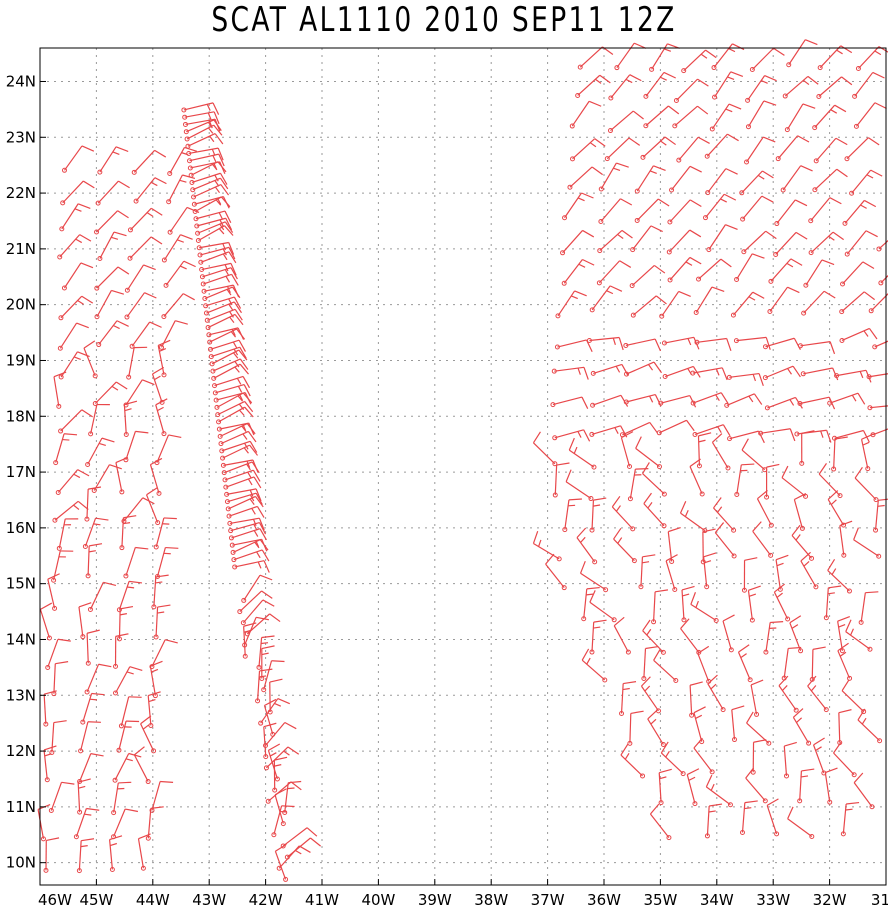 Image resolution: width=888 pixels, height=909 pixels. What do you see at coordinates (21, 584) in the screenshot?
I see `lat-tick-label: 15N` at bounding box center [21, 584].